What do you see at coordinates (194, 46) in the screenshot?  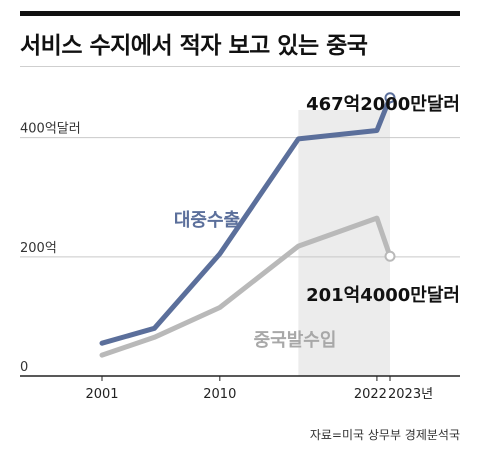 I see `chart-title: 서비스 수지에서 적자 보고 있는 중국` at bounding box center [194, 46].